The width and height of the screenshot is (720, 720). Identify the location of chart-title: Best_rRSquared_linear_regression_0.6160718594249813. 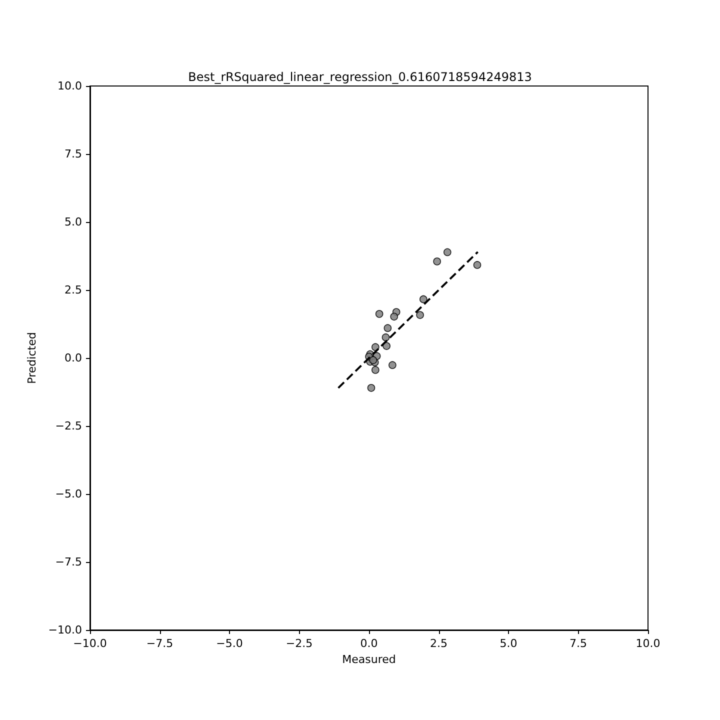
(360, 77).